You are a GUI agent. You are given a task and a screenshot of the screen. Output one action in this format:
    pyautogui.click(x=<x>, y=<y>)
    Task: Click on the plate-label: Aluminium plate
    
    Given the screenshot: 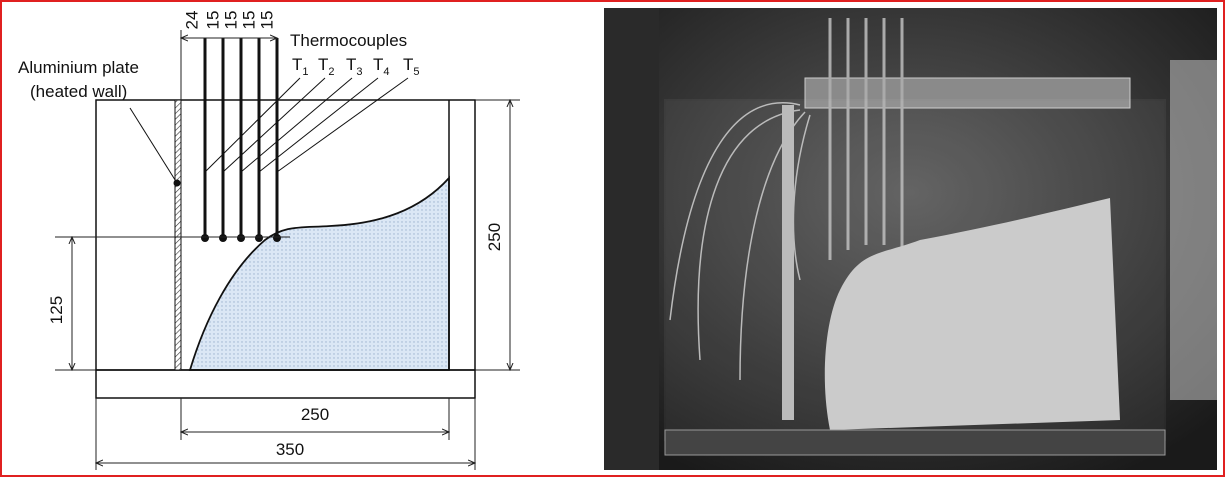 What is the action you would take?
    pyautogui.click(x=78, y=67)
    